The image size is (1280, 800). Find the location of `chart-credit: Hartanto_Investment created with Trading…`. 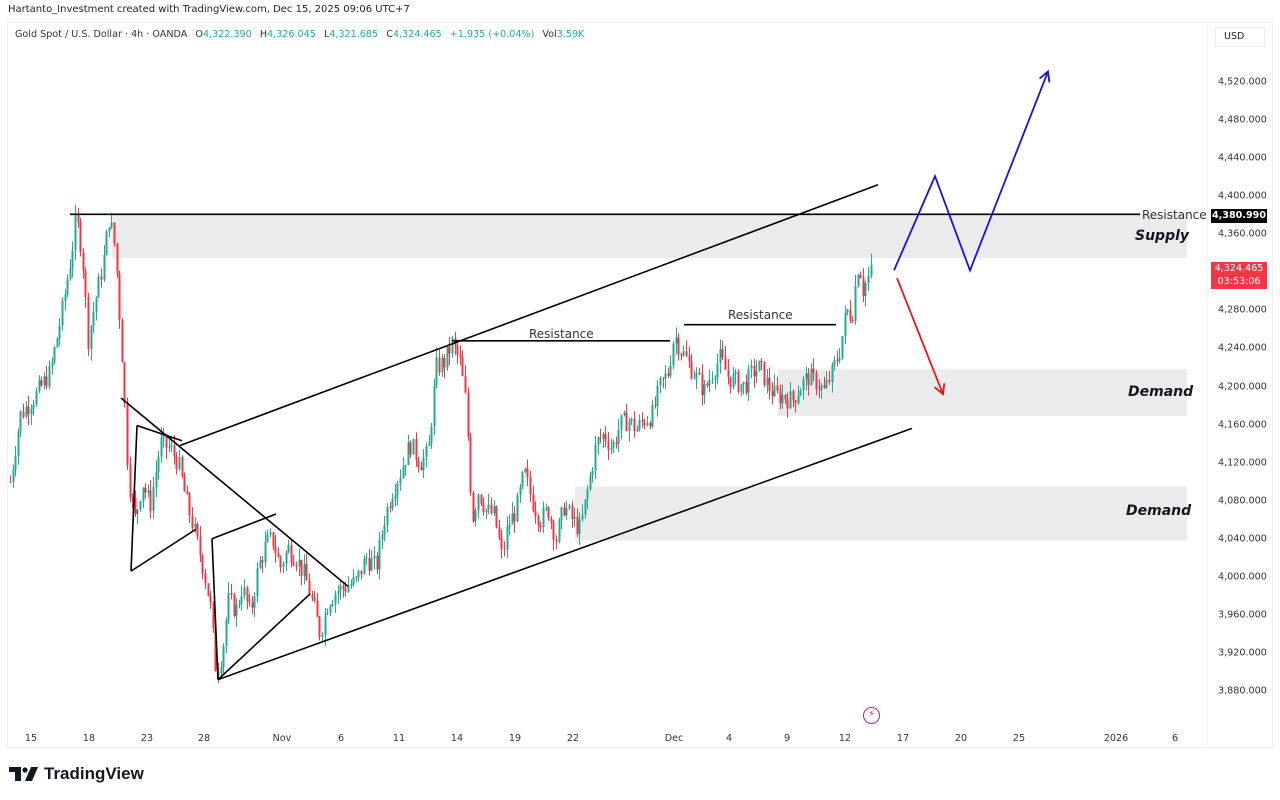

chart-credit: Hartanto_Investment created with Trading… is located at coordinates (209, 9).